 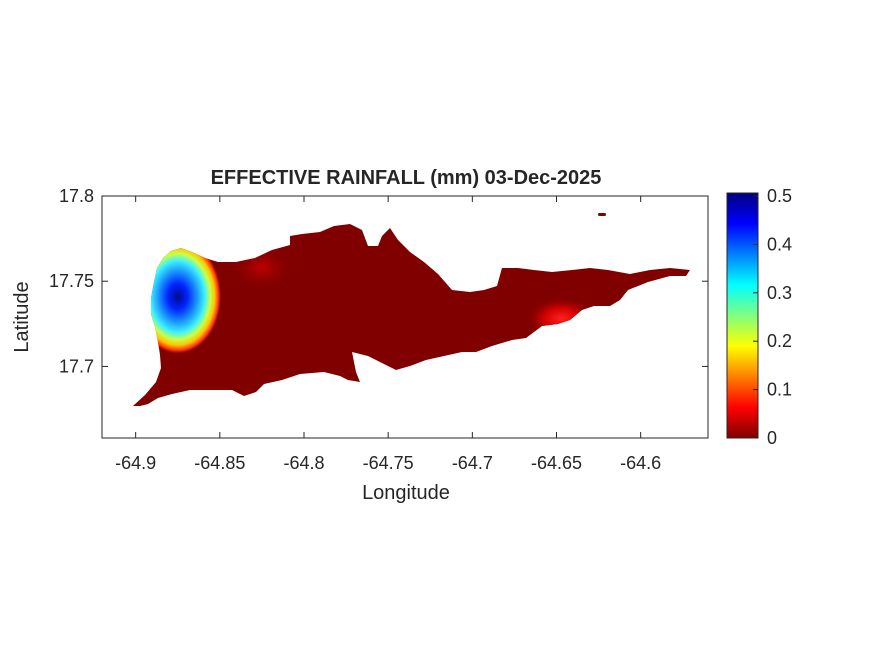 I want to click on map-title: EFFECTIVE RAINFALL (mm) 03-Dec-2025, so click(x=406, y=178).